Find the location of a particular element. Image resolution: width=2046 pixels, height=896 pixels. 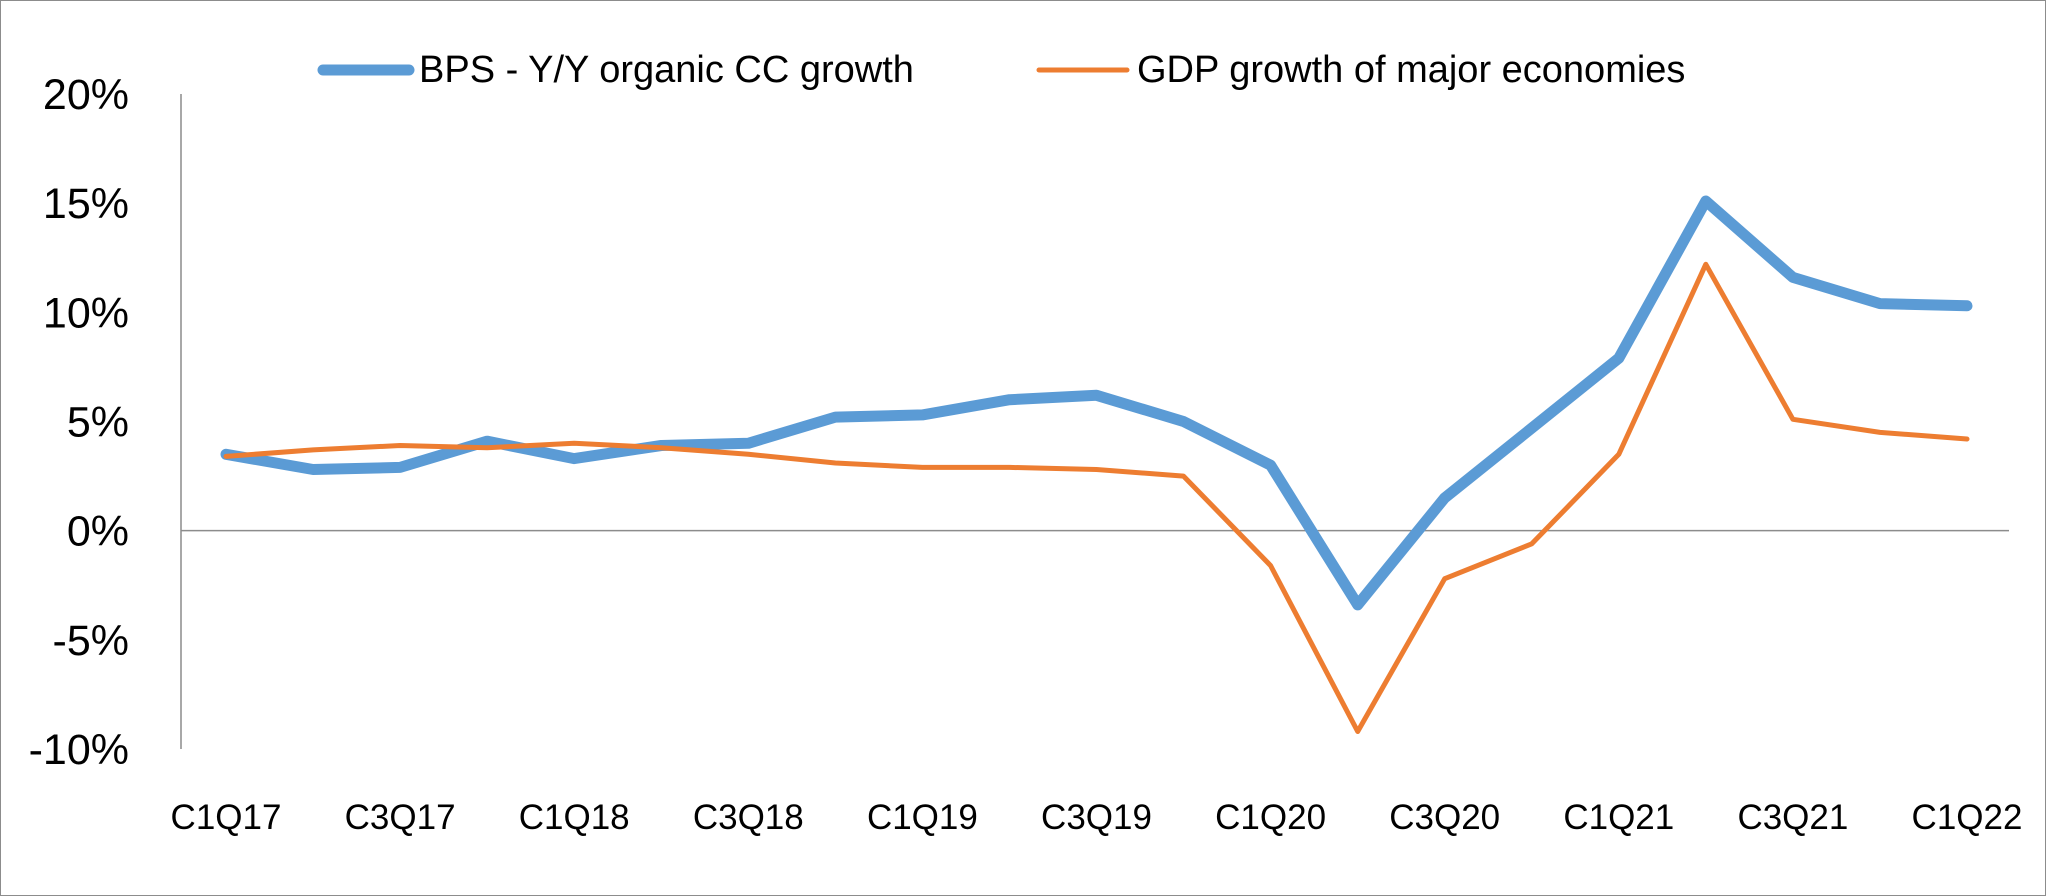

y-tick-label: 10% is located at coordinates (86, 313).